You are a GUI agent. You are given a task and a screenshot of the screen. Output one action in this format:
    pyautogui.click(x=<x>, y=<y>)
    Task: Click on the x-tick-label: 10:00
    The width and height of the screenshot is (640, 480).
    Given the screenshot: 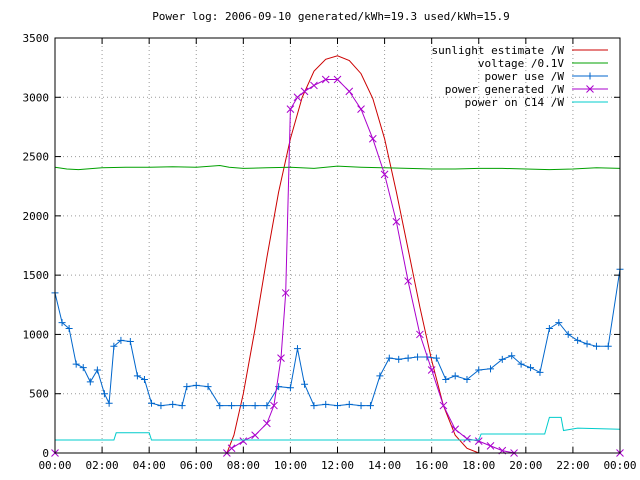 What is the action you would take?
    pyautogui.click(x=290, y=465)
    